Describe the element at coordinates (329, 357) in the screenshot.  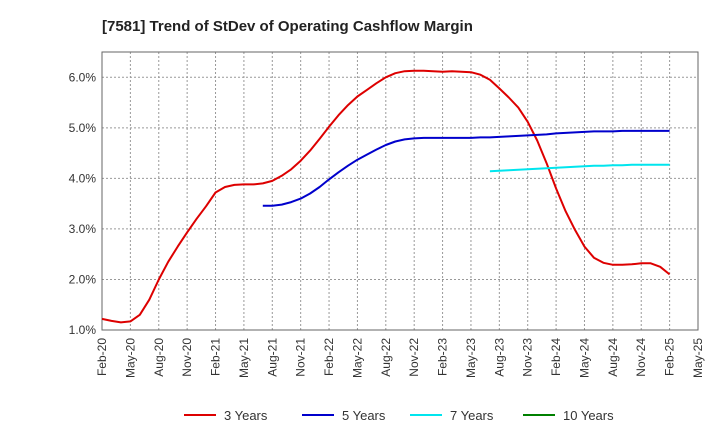
I see `x-tick-label: Feb-22` at that location.